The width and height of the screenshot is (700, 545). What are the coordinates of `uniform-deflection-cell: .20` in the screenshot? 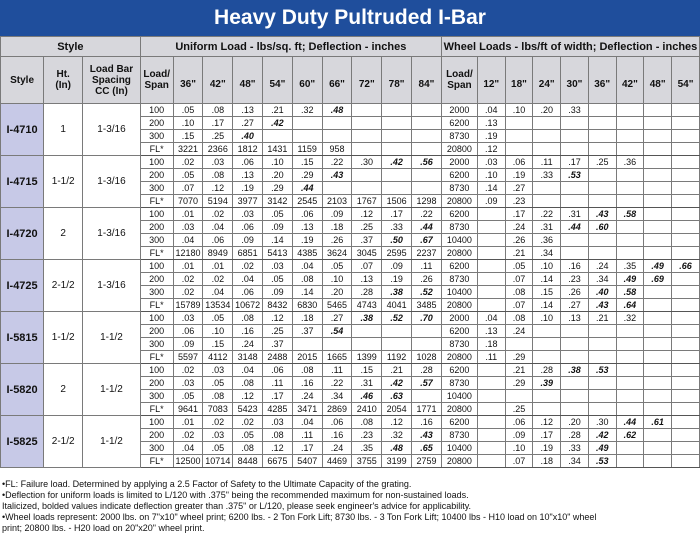 It's located at (277, 175).